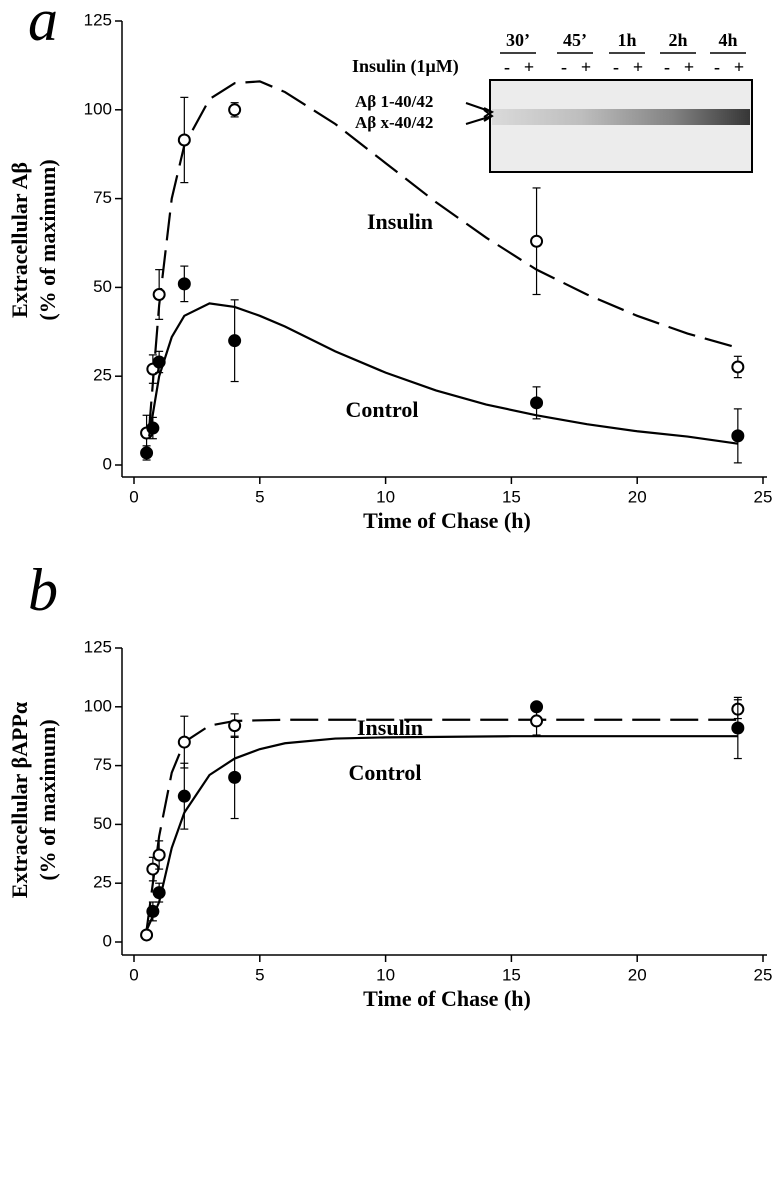 This screenshot has height=1199, width=778. What do you see at coordinates (19, 799) in the screenshot?
I see `y-axis-title: Extracellular βAPPα` at bounding box center [19, 799].